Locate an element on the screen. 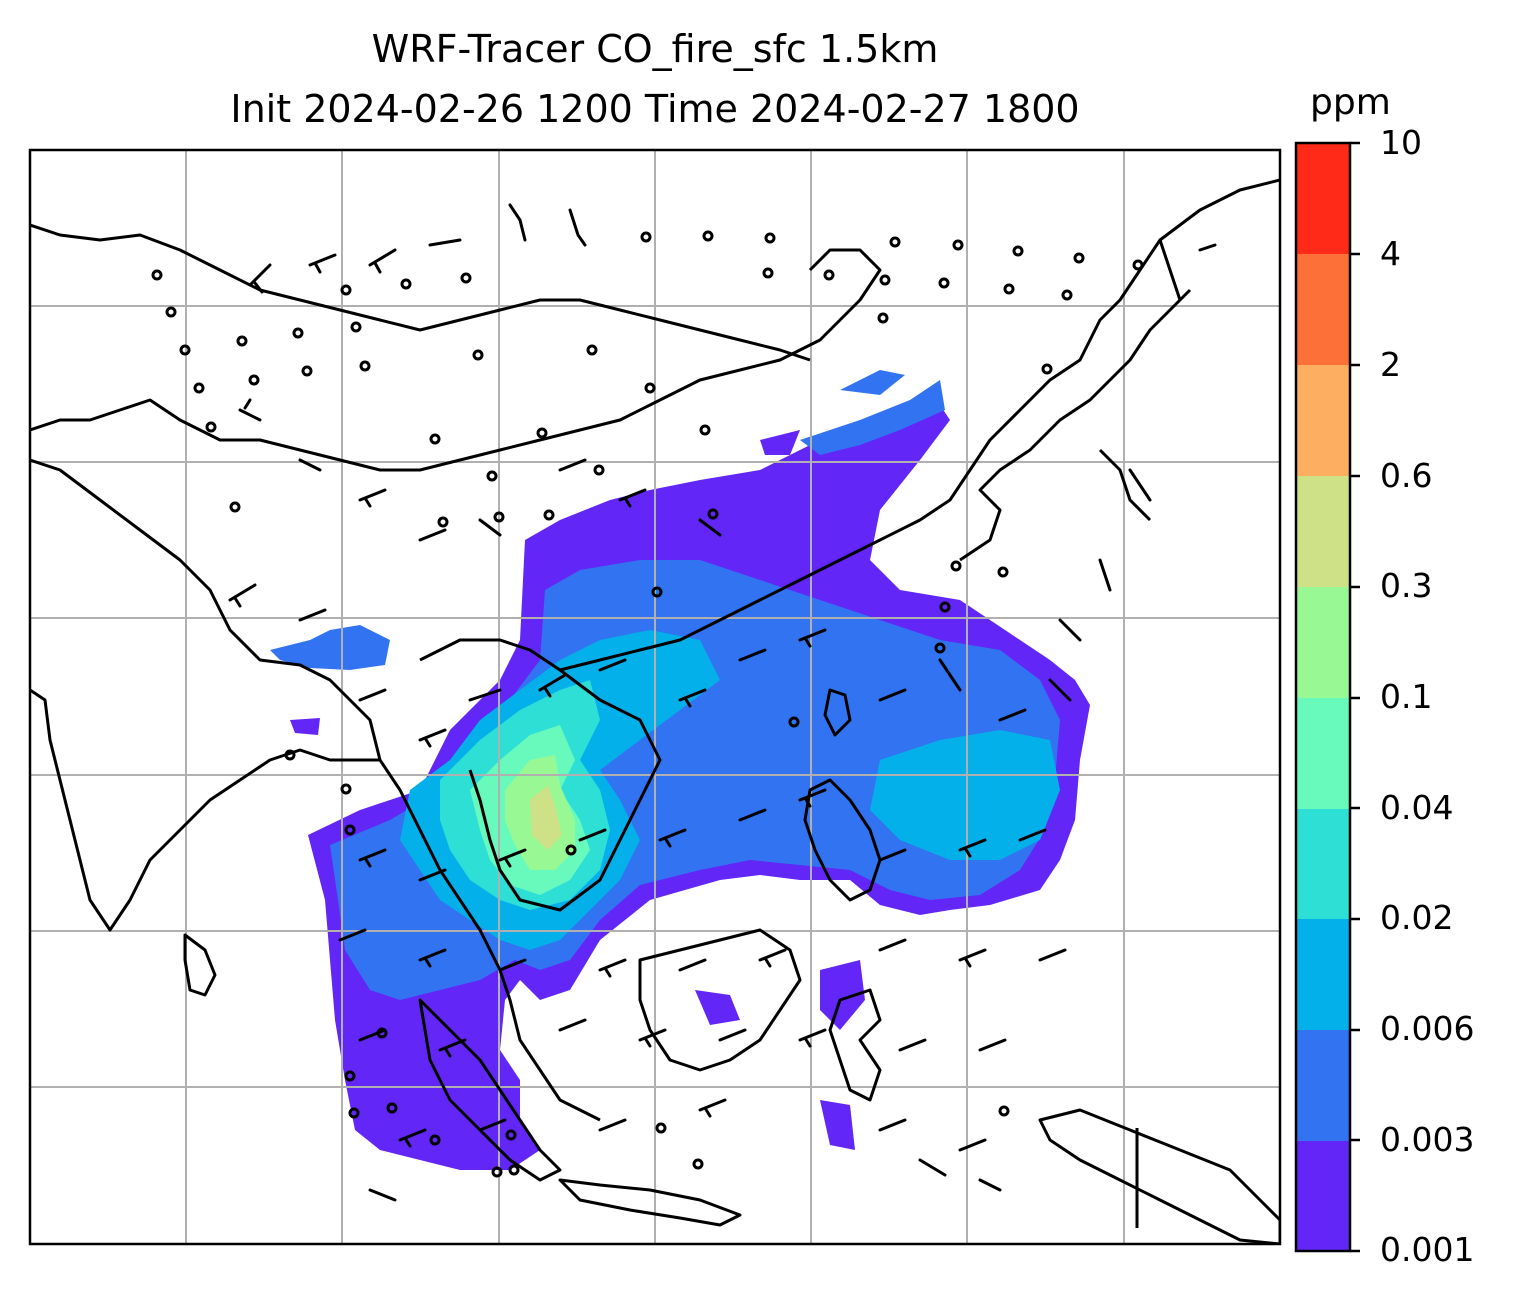 The height and width of the screenshot is (1306, 1528). colorbar-tick-label: 0.003 is located at coordinates (1427, 1139).